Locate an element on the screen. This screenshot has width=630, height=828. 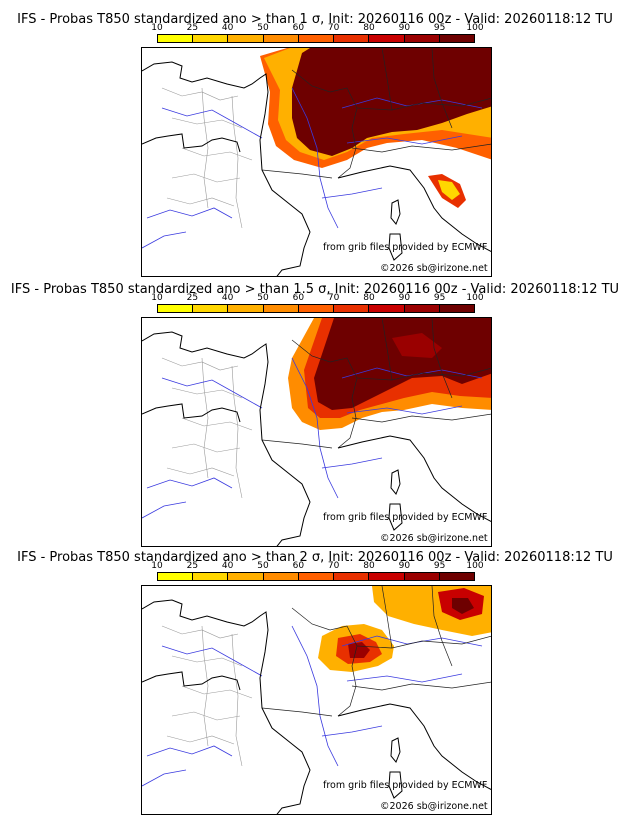
probability-scale: 10 25 40 50 60 70 80 90 95 100 is located at coordinates (317, 304).